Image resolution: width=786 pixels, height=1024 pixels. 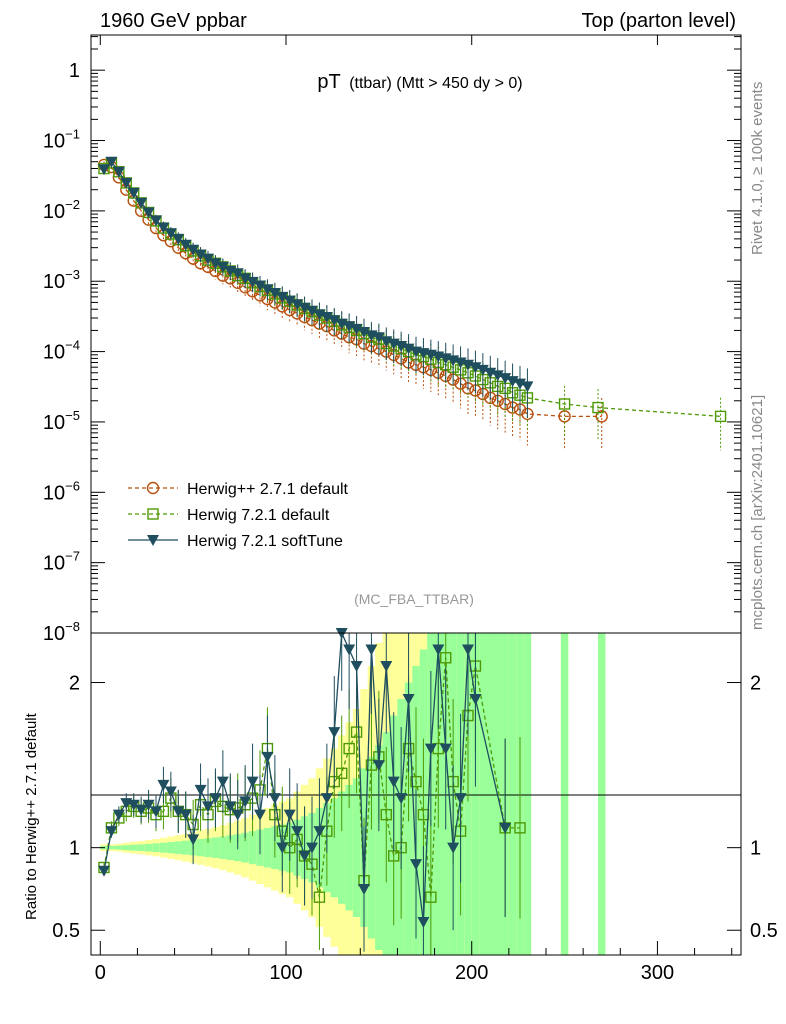 What do you see at coordinates (72, 415) in the screenshot?
I see `main-ytick-exponent: −5` at bounding box center [72, 415].